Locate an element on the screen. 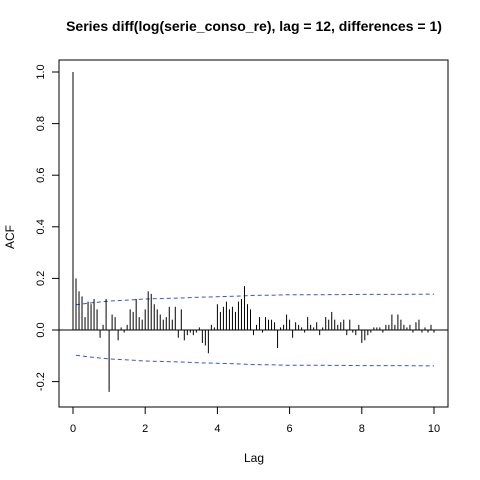  x-tick-label: 8 is located at coordinates (362, 429).